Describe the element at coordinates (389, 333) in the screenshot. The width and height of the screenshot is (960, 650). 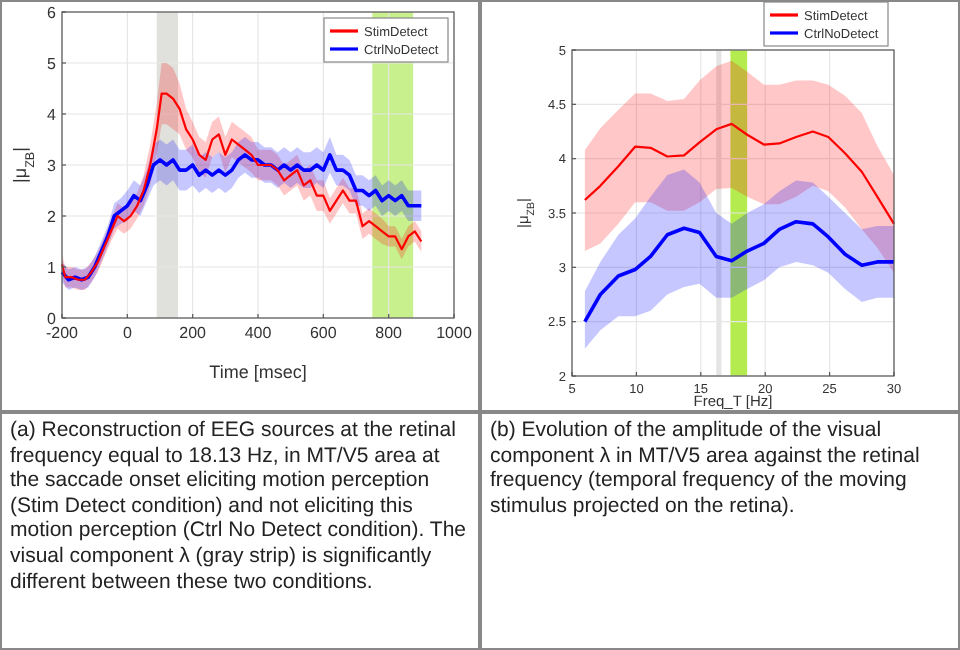
I see `x-tick-label: 800` at that location.